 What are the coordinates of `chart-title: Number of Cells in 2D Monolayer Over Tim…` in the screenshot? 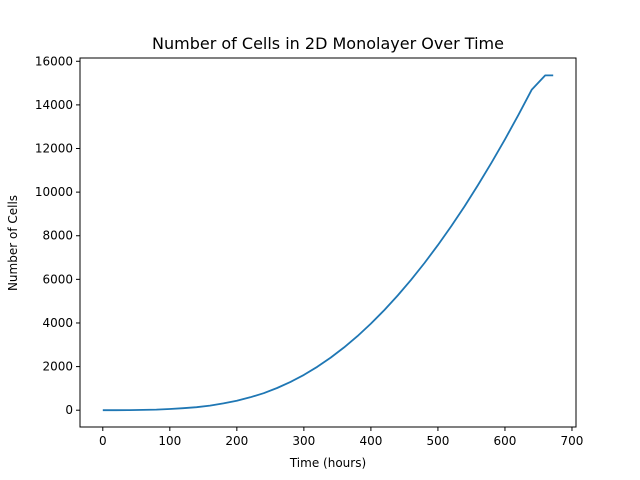 It's located at (328, 43).